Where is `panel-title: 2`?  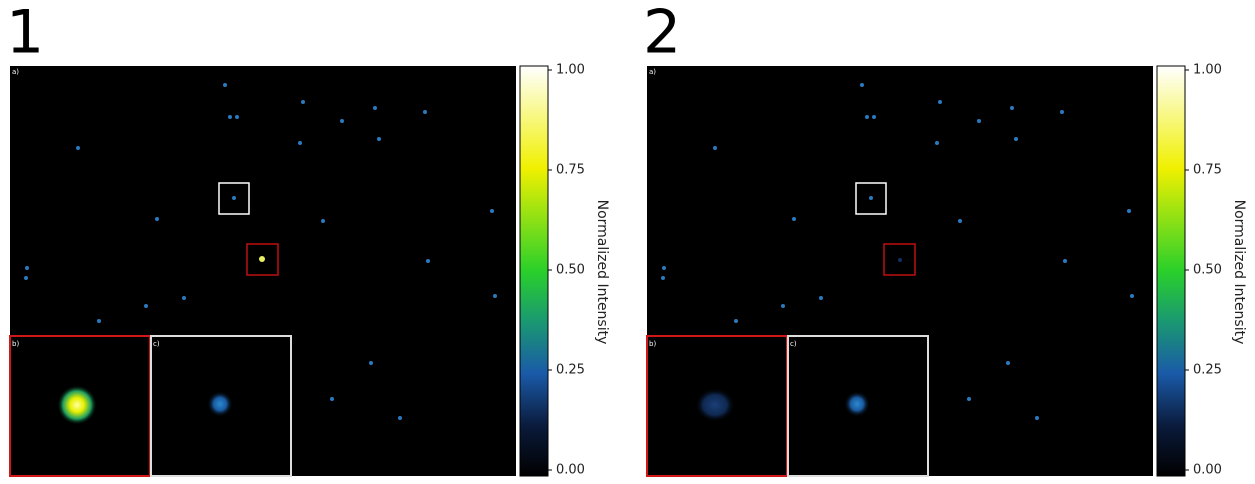 panel-title: 2 is located at coordinates (662, 34).